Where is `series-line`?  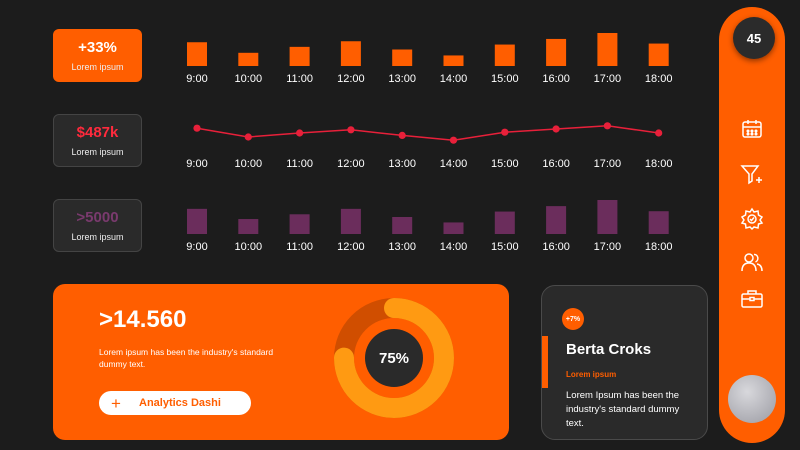
series-line is located at coordinates (427, 133).